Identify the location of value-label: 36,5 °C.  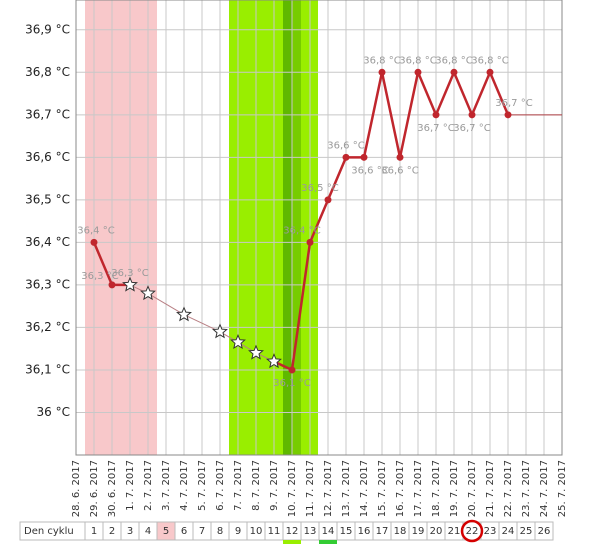
(319, 188).